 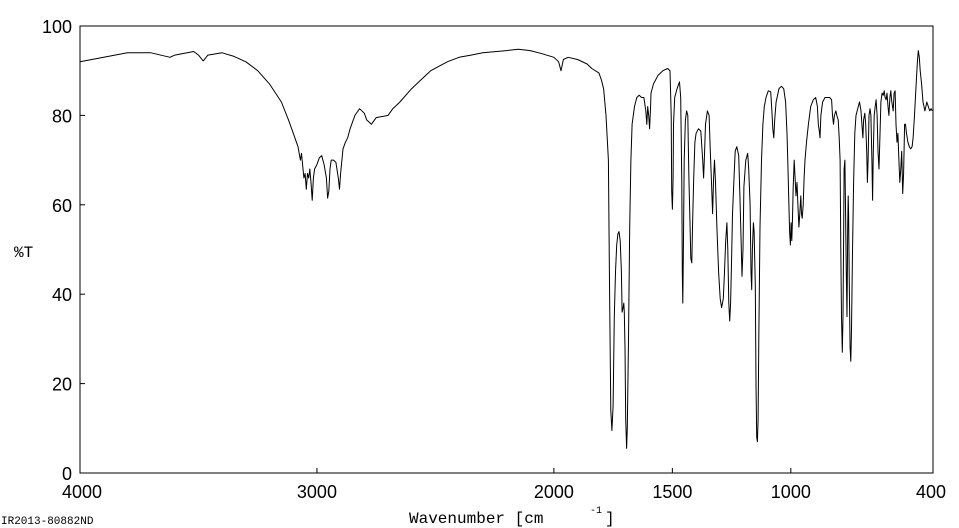 I want to click on y-tick-label: 20, so click(x=62, y=385).